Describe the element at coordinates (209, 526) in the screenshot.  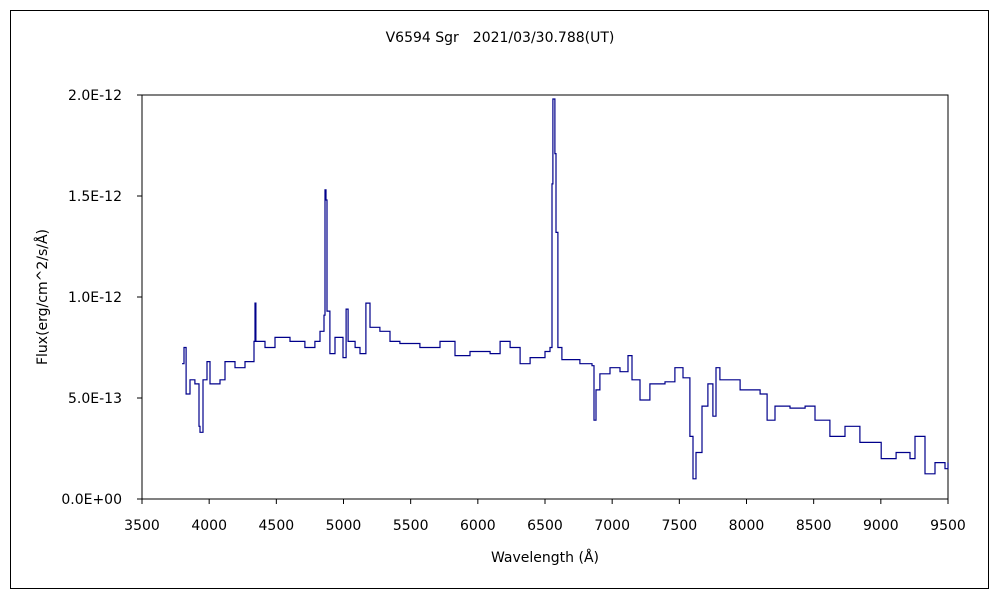
I see `x-tick-label: 4000` at that location.